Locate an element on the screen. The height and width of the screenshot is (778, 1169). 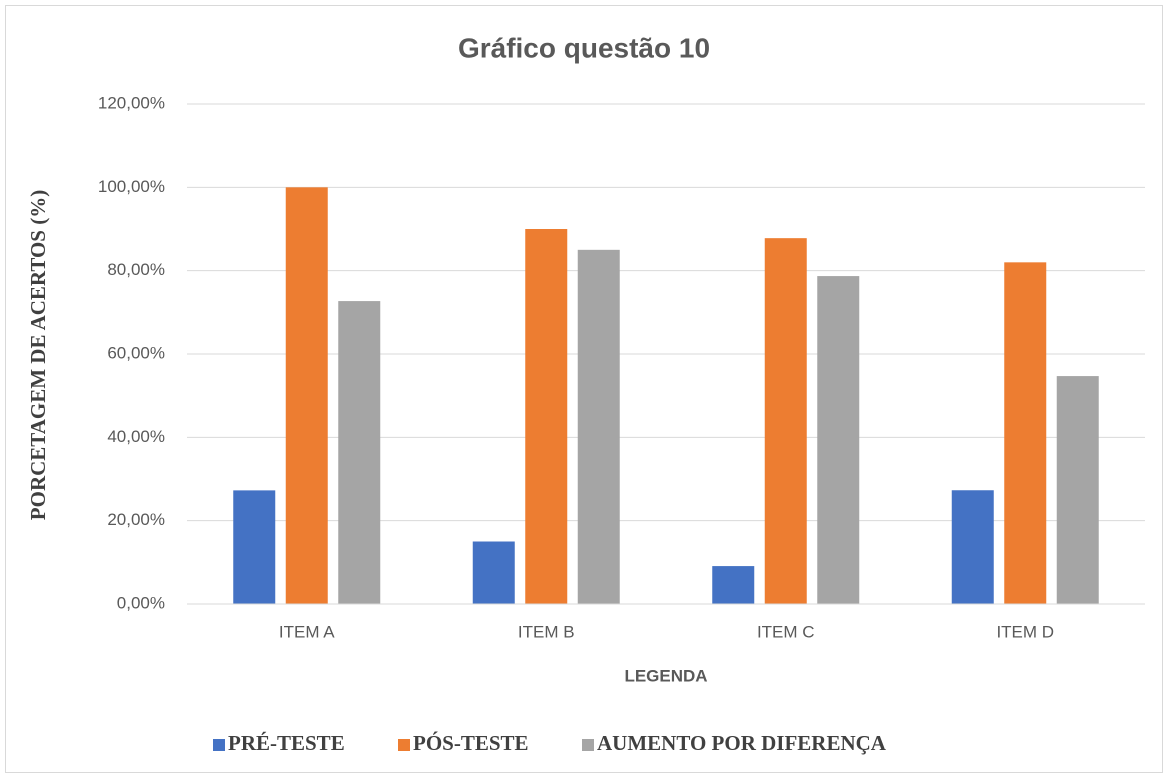
legend-label: PÓS-TESTE is located at coordinates (471, 743).